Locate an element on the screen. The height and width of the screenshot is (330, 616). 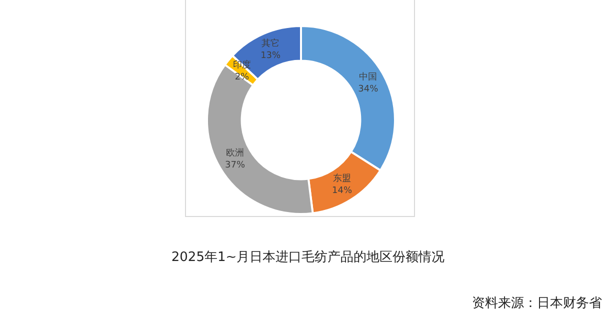
slice-label: 其它 is located at coordinates (271, 44).